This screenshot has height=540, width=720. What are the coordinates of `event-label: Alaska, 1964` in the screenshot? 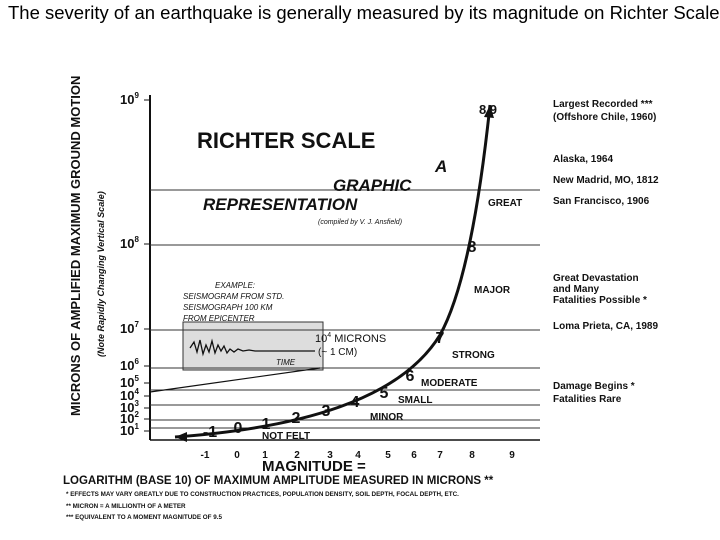 It's located at (583, 159).